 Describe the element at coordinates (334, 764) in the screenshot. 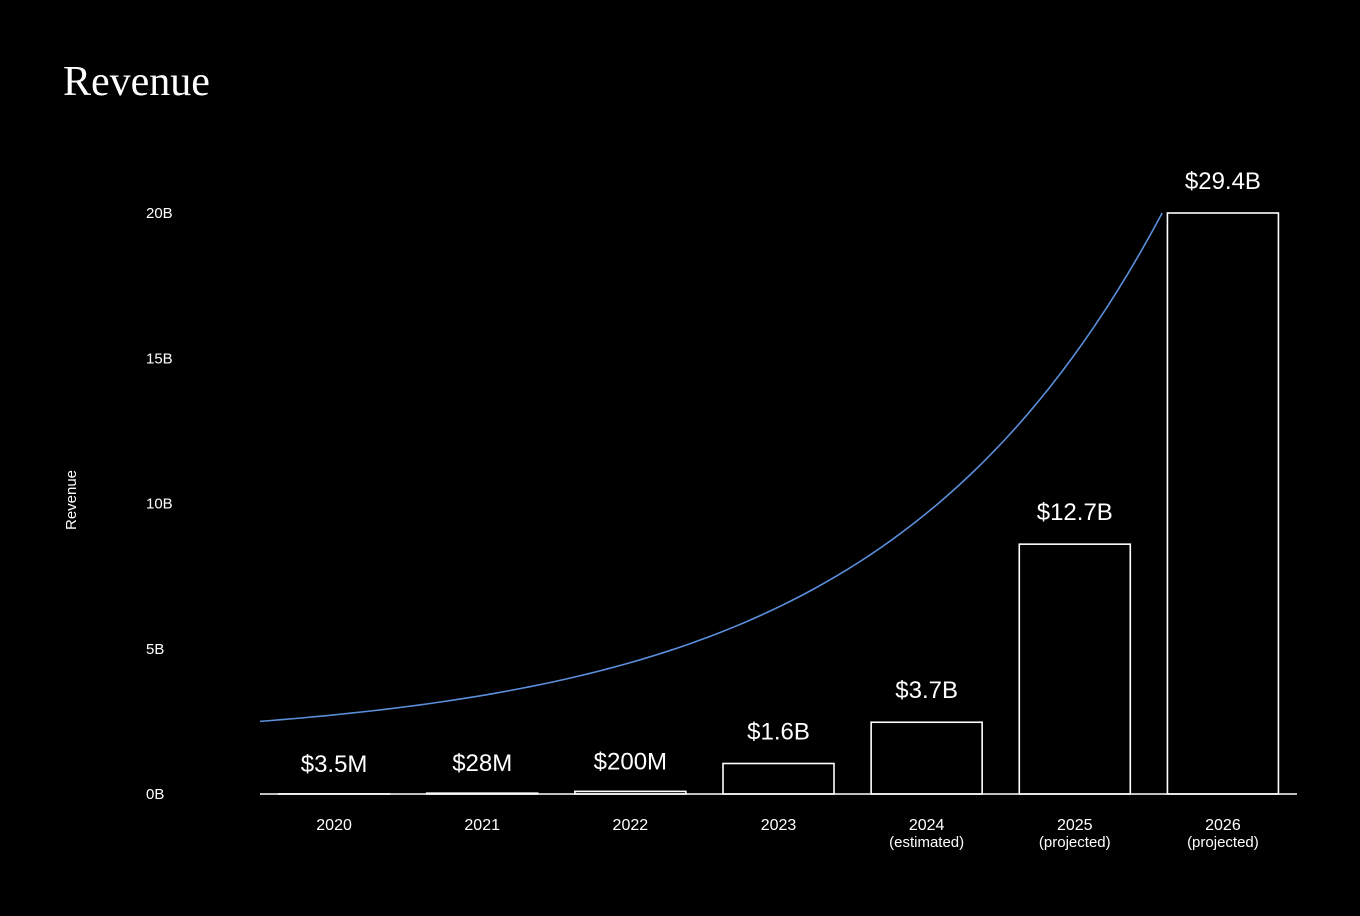

I see `data-label: $3.5M` at that location.